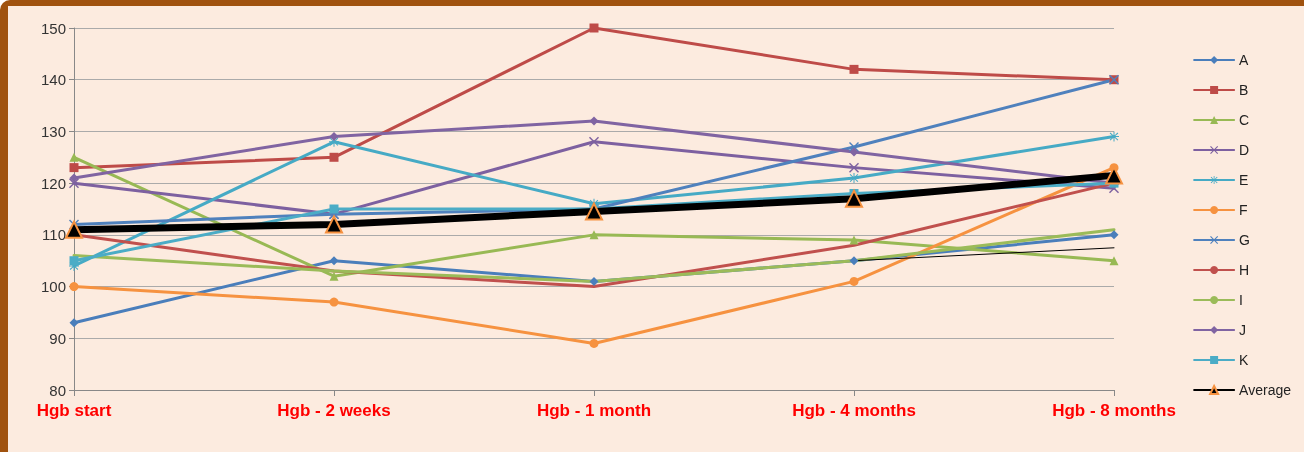  What do you see at coordinates (54, 235) in the screenshot?
I see `y-tick-label: 110` at bounding box center [54, 235].